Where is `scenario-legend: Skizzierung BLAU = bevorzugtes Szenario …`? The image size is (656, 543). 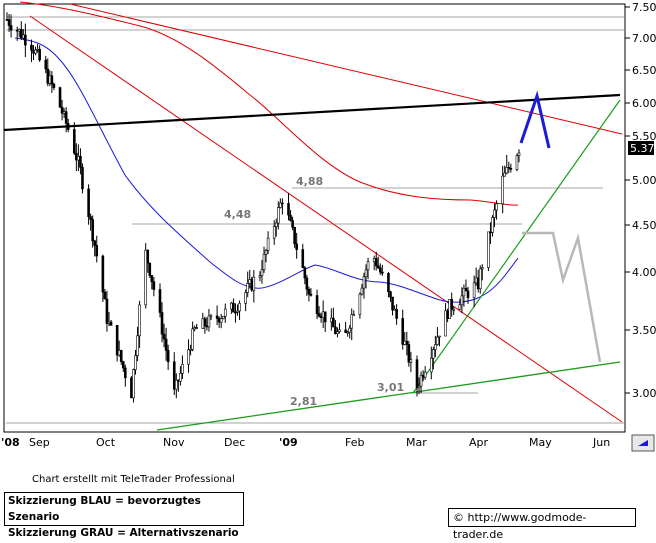
scenario-legend: Skizzierung BLAU = bevorzugtes Szenario … is located at coordinates (124, 515).